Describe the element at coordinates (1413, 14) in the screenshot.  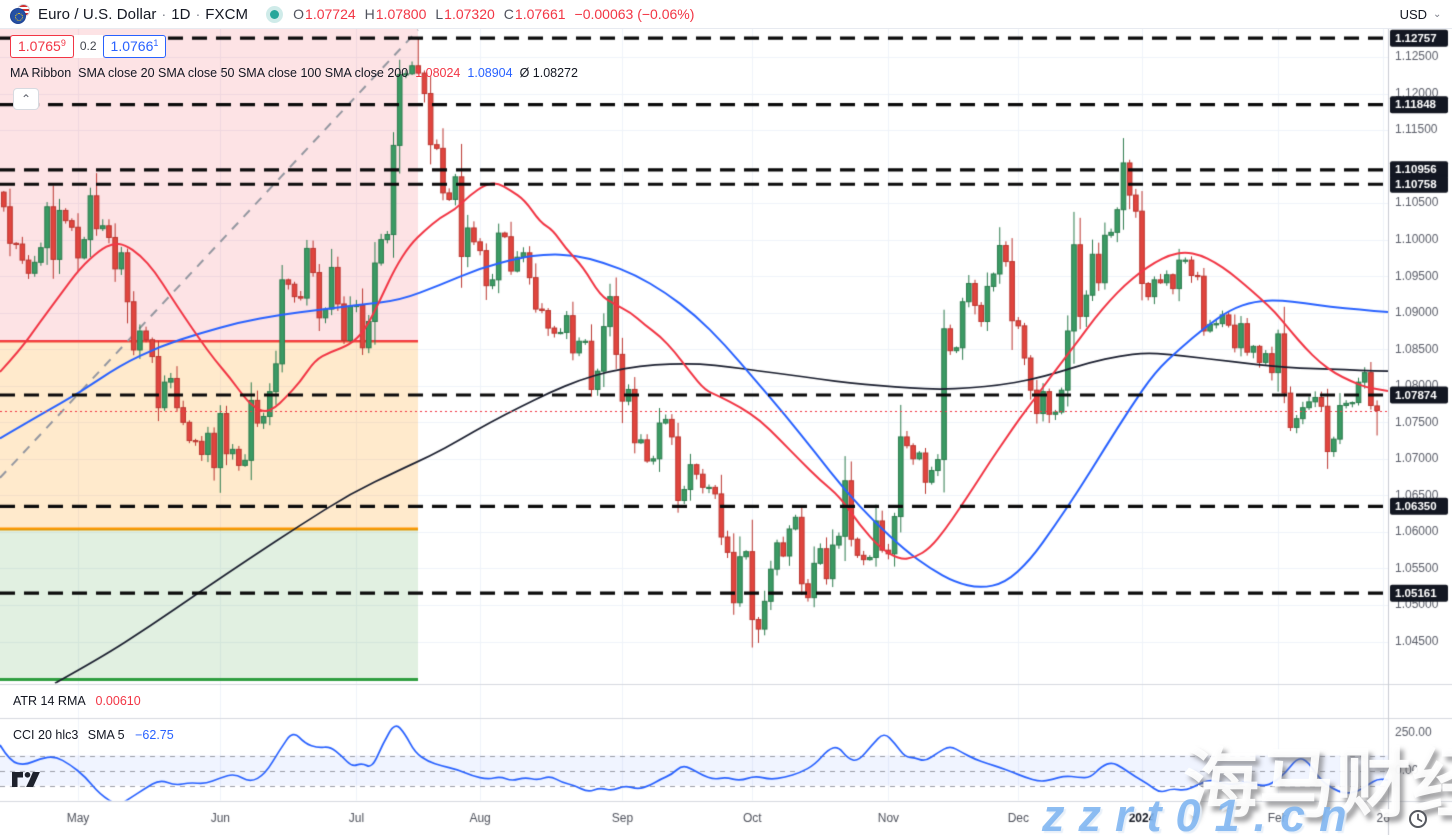
I see `currency-label: USD` at that location.